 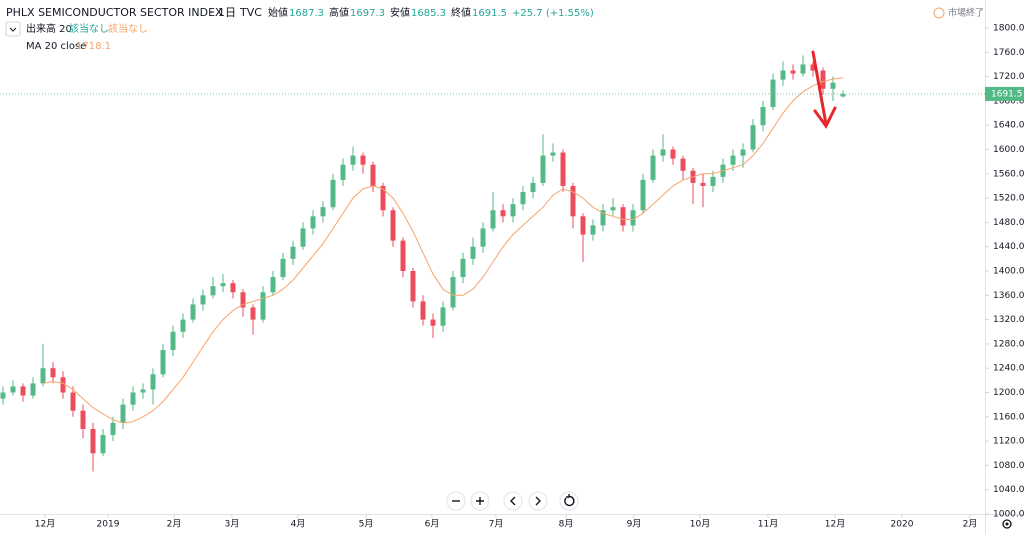 I want to click on x-tick-label: 2019, so click(x=108, y=525).